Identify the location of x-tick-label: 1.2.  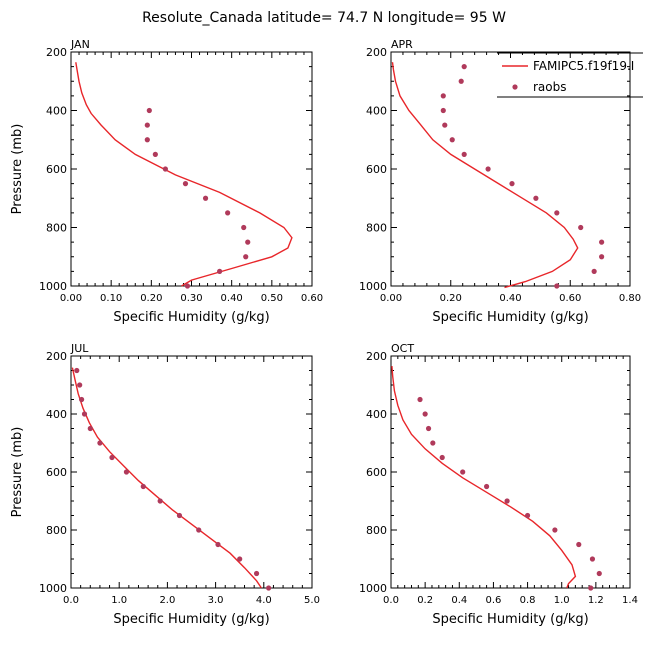
(596, 600).